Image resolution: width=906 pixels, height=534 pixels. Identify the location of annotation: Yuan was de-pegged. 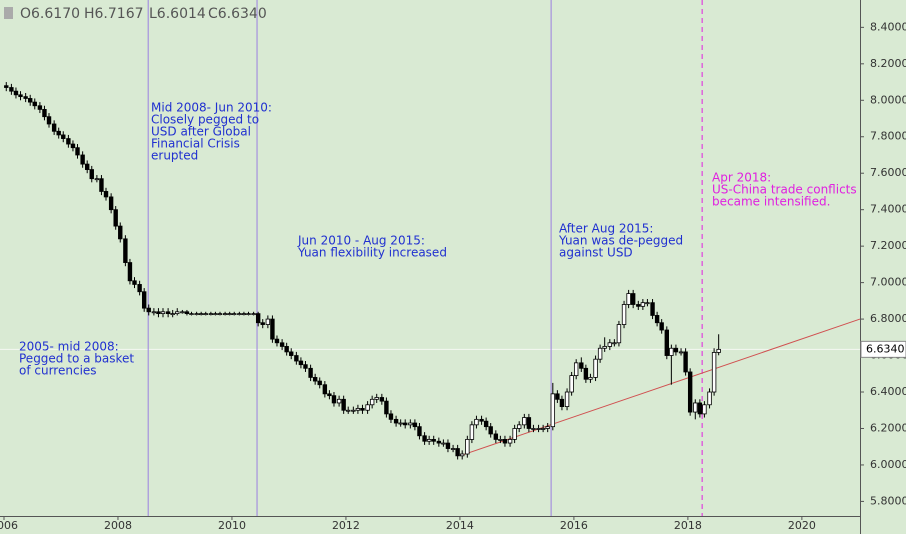
(620, 241).